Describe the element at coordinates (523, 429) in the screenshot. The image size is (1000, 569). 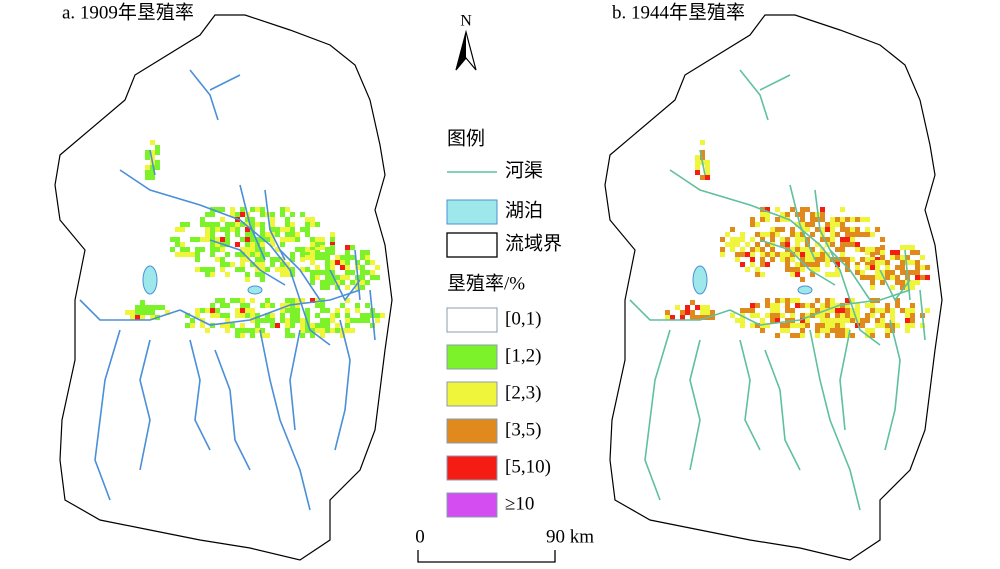
I see `legend-label: [3,5)` at that location.